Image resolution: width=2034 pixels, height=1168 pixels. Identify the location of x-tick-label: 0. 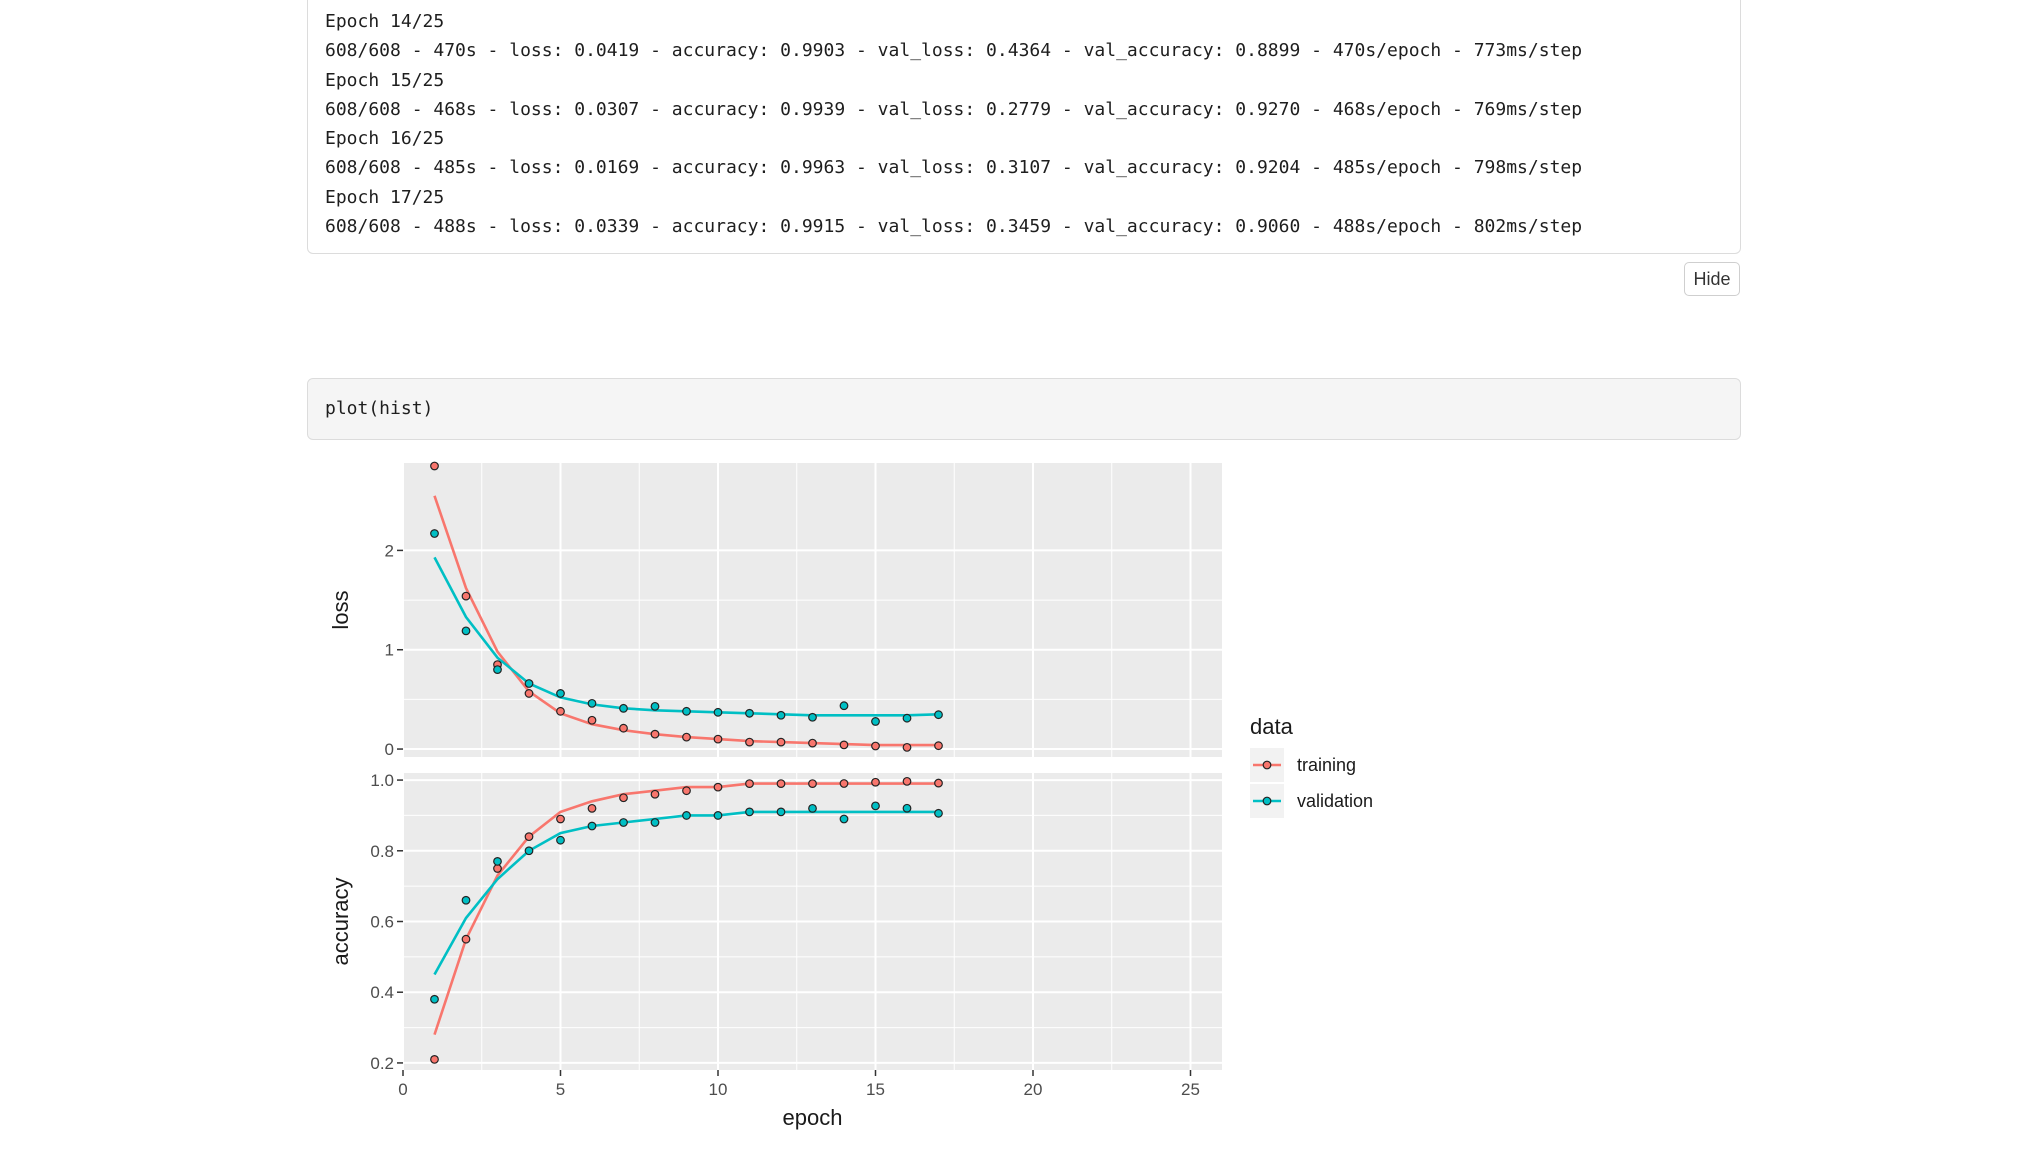
(402, 1089).